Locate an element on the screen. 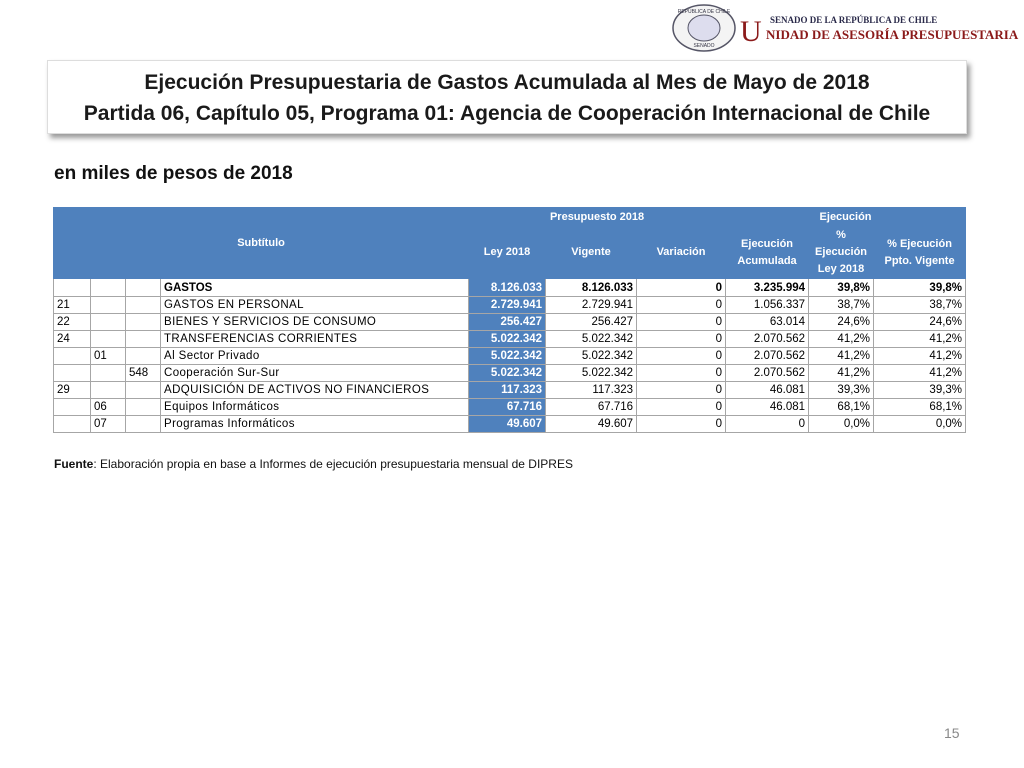  table-cell: TRANSFERENCIAS CORRIENTES is located at coordinates (314, 339).